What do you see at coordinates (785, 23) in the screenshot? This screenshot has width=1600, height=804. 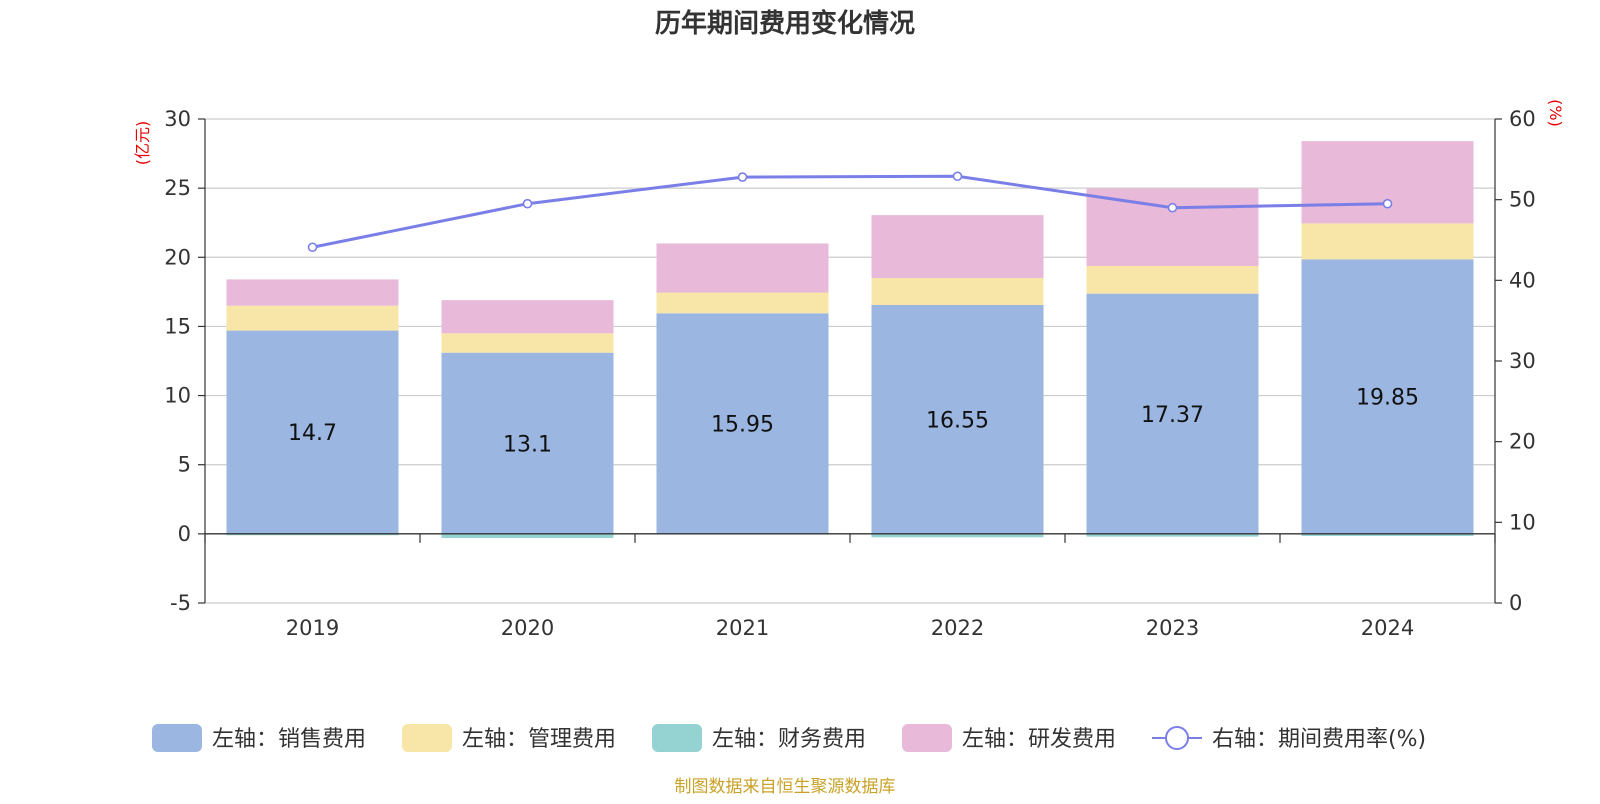 I see `chart-title: 历年期间费用变化情况` at bounding box center [785, 23].